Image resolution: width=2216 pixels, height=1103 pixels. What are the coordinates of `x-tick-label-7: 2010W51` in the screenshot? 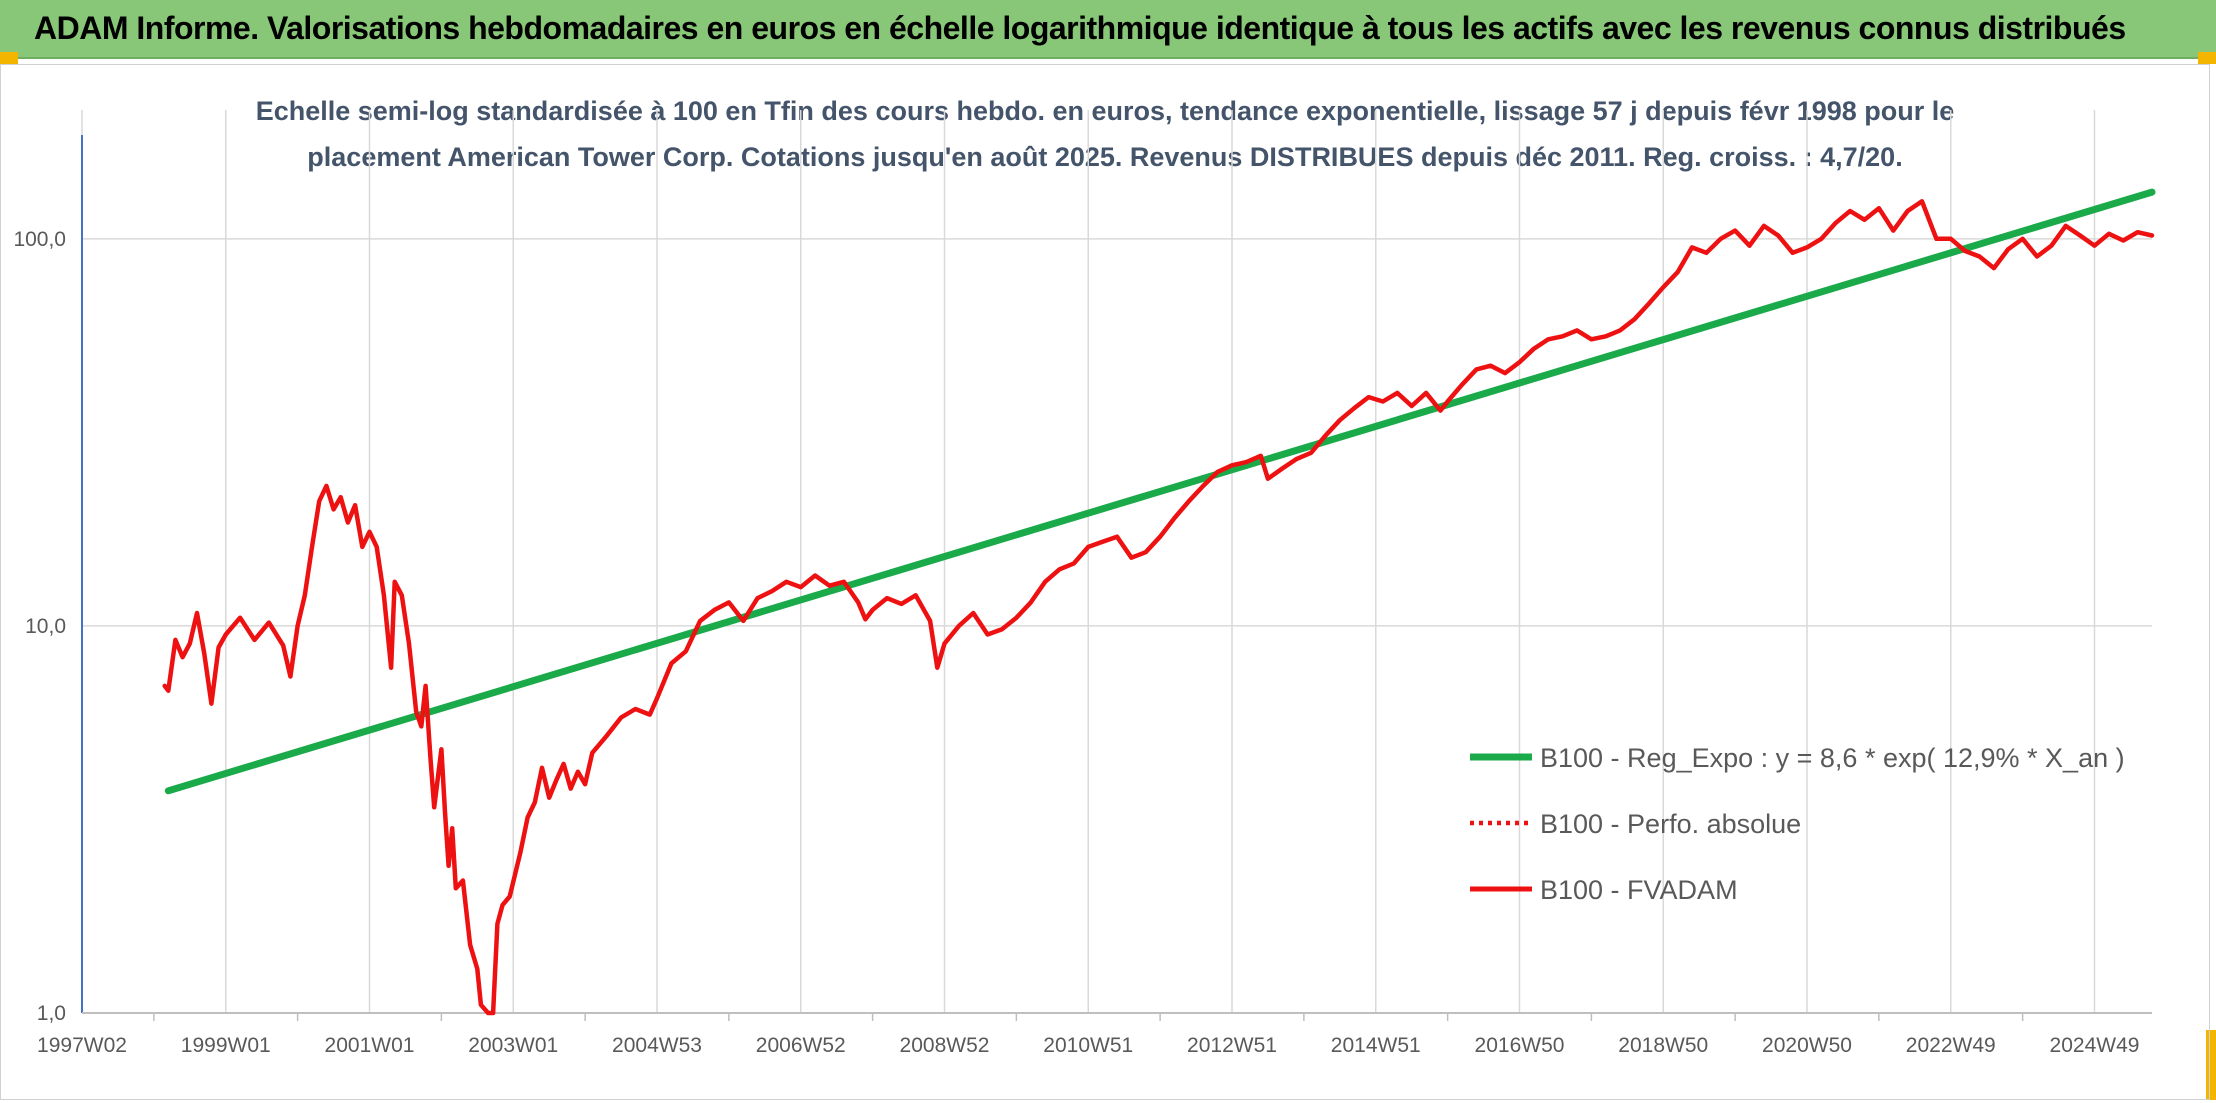 It's located at (1088, 1045).